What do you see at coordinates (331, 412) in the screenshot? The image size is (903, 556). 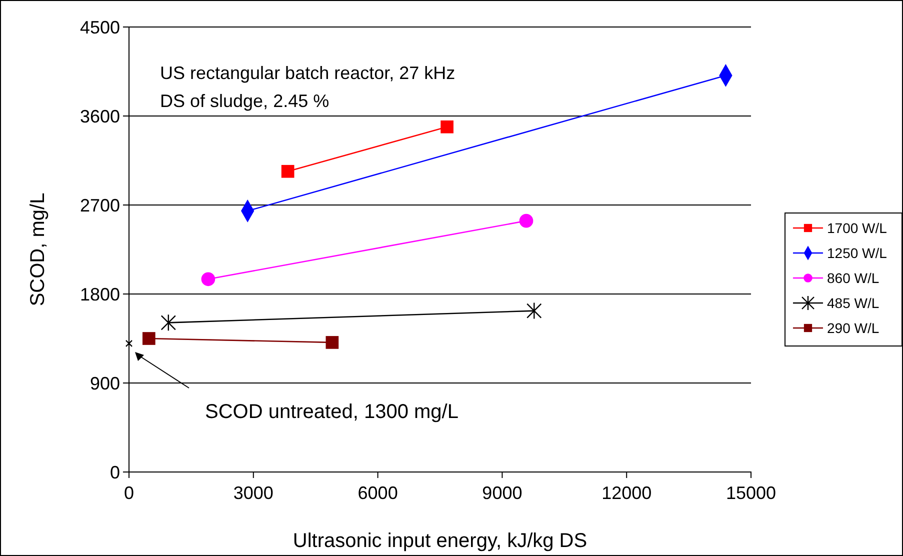 I see `annotation: SCOD untreated, 1300 mg/L` at bounding box center [331, 412].